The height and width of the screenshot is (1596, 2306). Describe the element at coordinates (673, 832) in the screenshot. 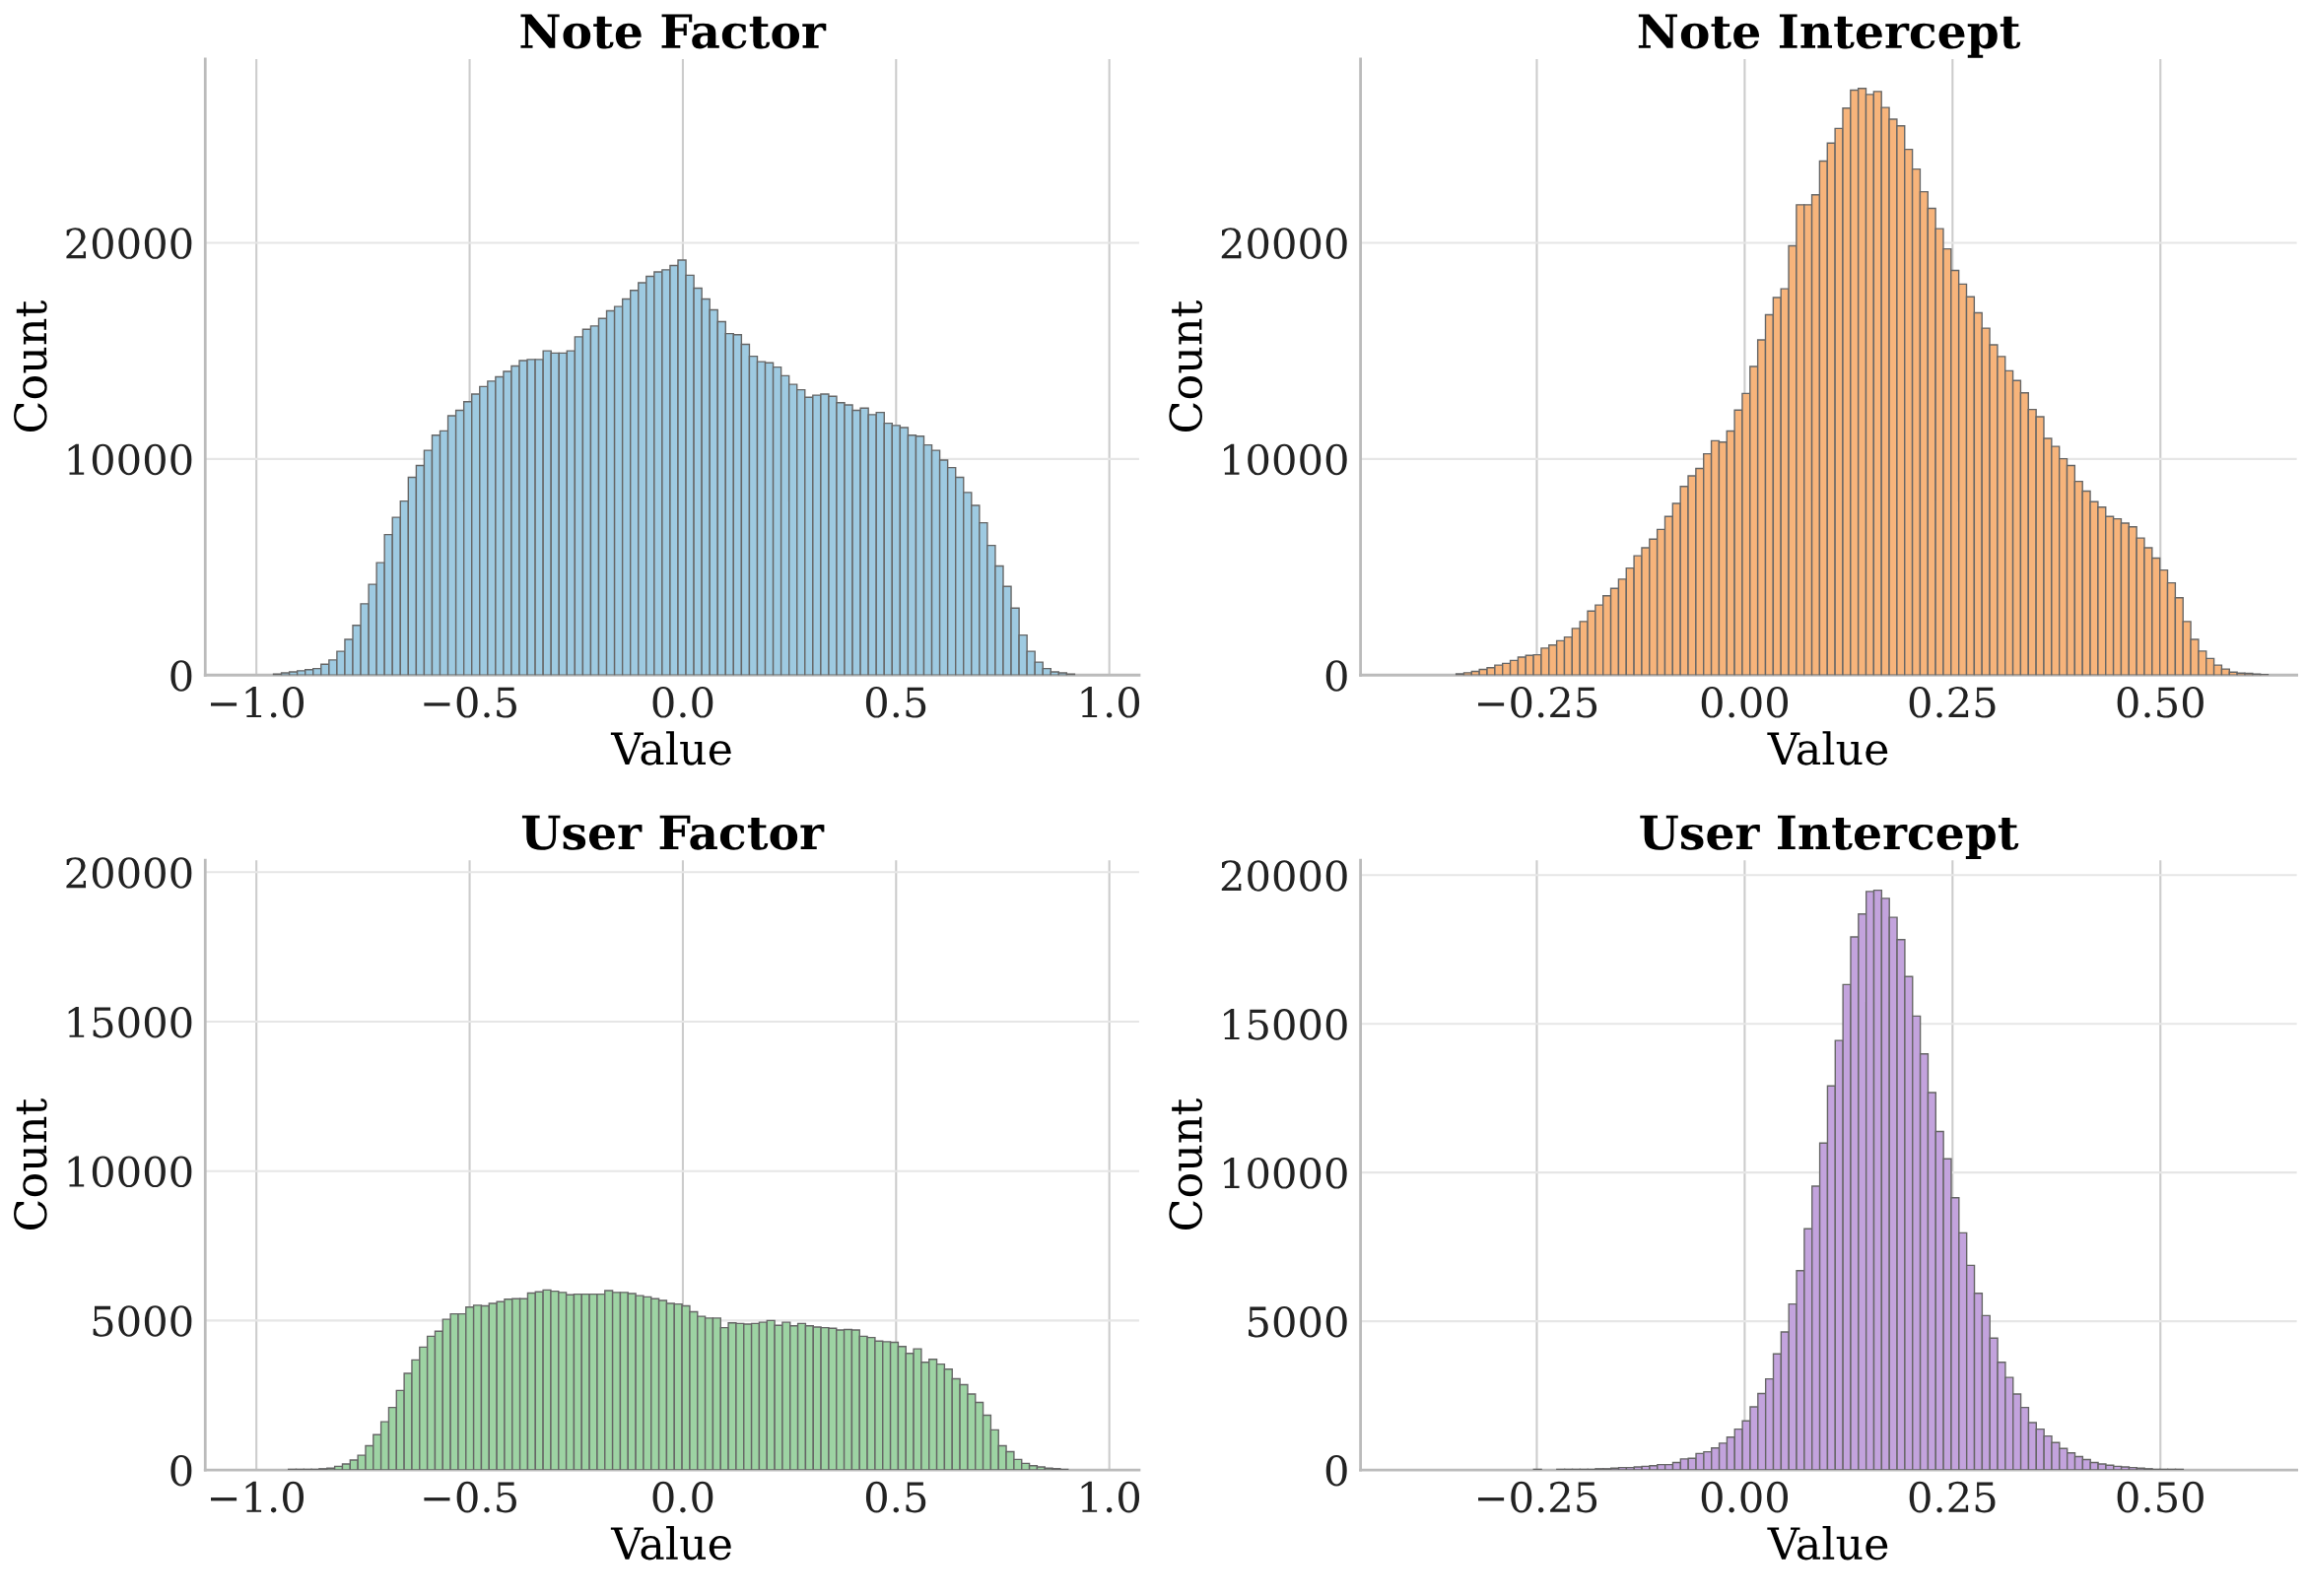

I see `chart-title: User Factor` at that location.